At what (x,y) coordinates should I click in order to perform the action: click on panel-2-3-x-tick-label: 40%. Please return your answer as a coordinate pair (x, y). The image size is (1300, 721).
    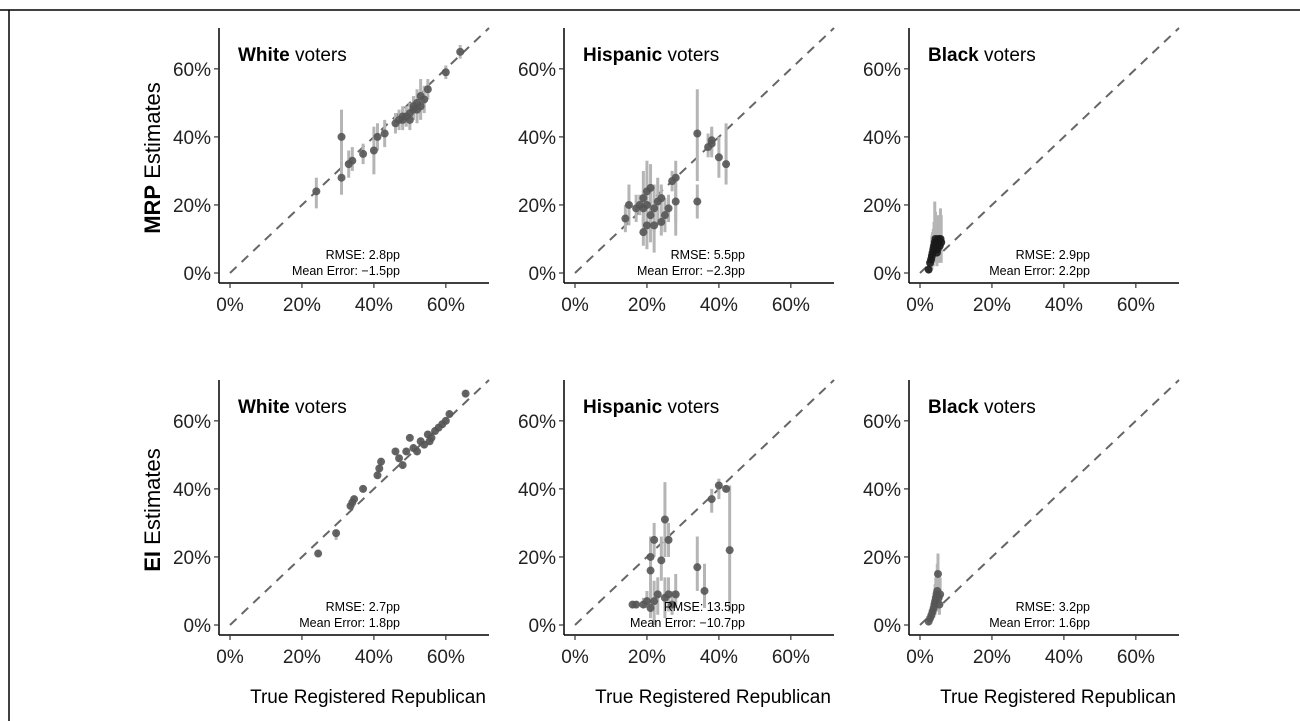
    Looking at the image, I should click on (1064, 657).